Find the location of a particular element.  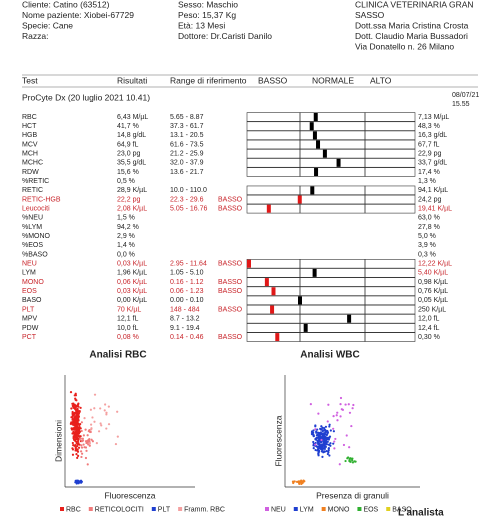

legend-swatch is located at coordinates (90, 509).